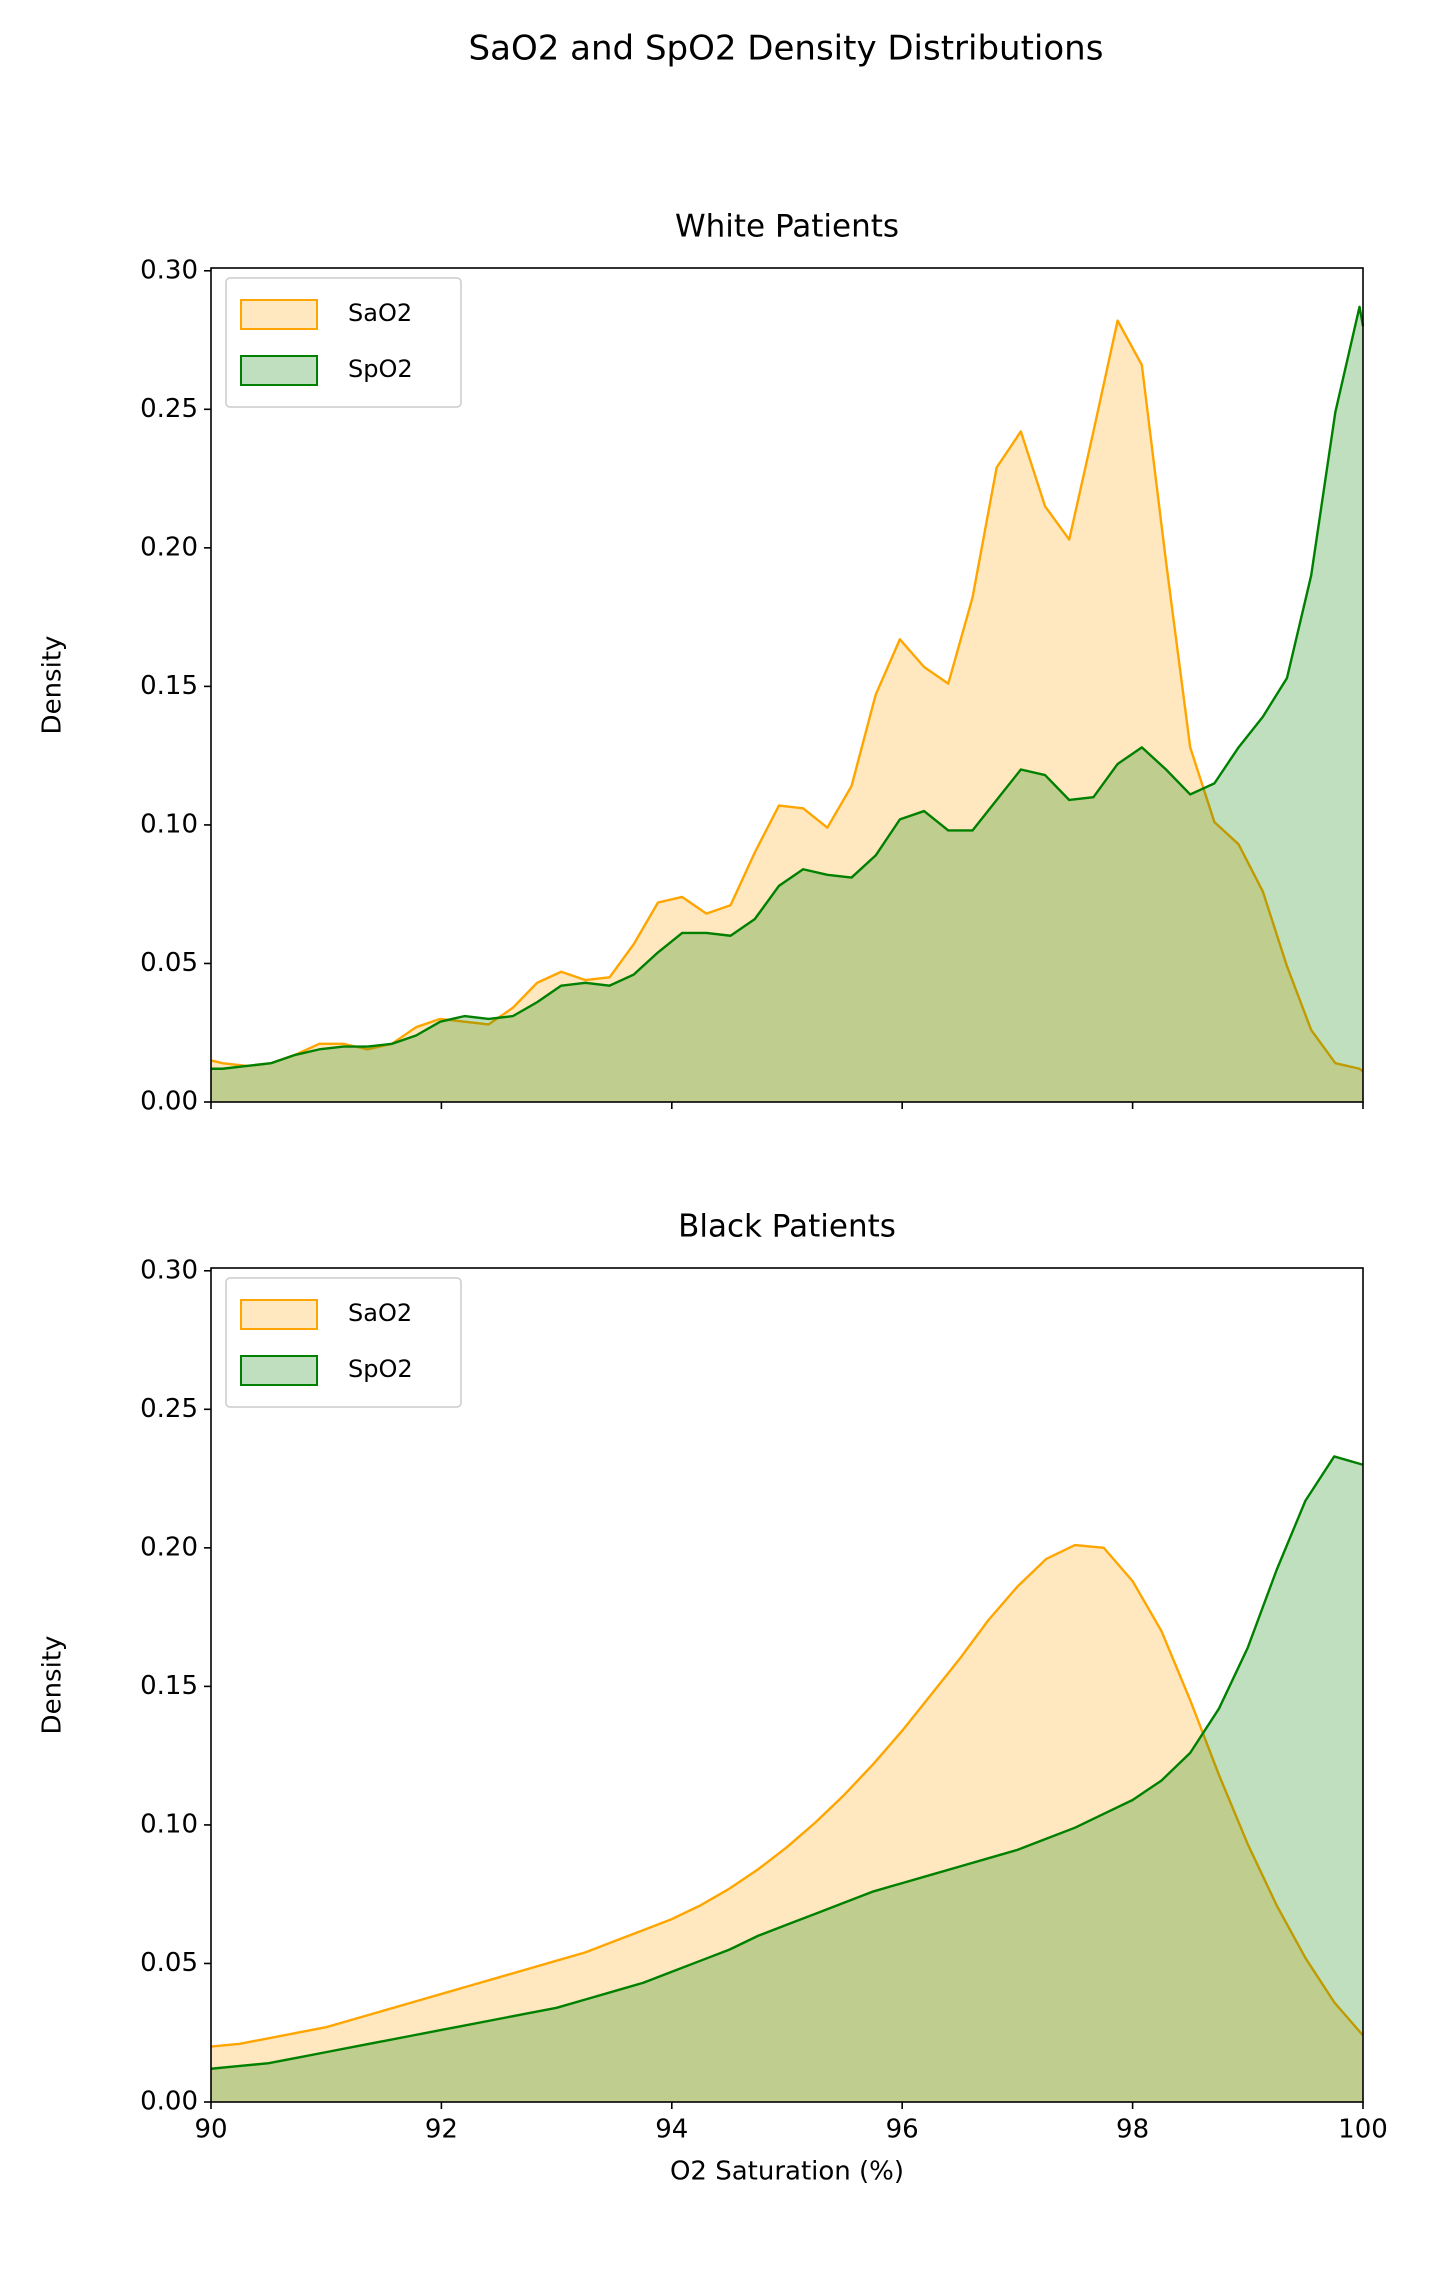  Describe the element at coordinates (787, 2172) in the screenshot. I see `x-axis-label: O2 Saturation (%)` at that location.